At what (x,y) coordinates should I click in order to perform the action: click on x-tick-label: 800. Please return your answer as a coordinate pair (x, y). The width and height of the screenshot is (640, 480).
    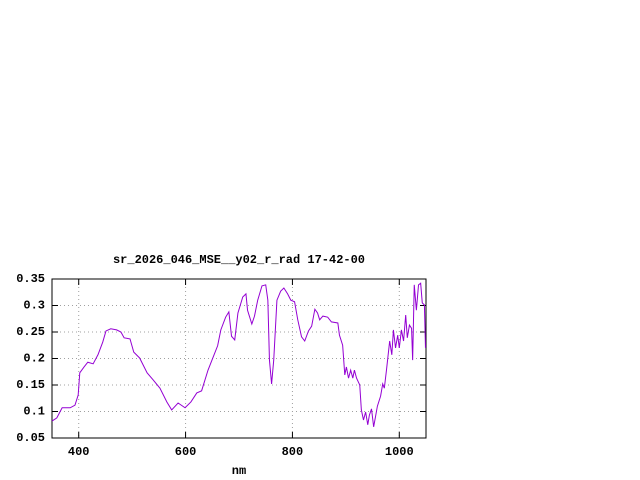
    Looking at the image, I should click on (293, 452).